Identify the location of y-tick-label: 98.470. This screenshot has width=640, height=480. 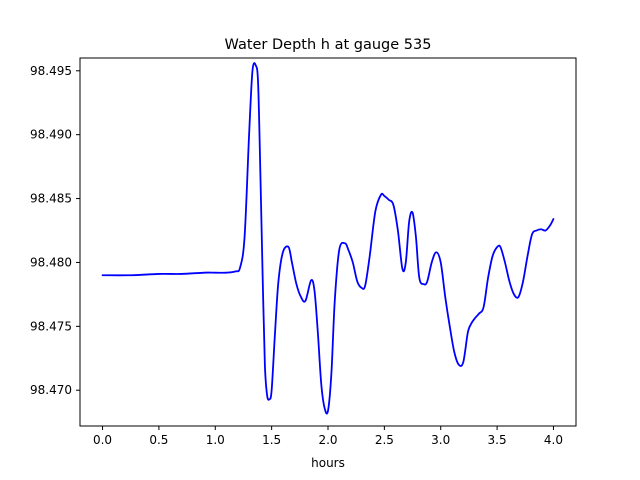
(51, 390).